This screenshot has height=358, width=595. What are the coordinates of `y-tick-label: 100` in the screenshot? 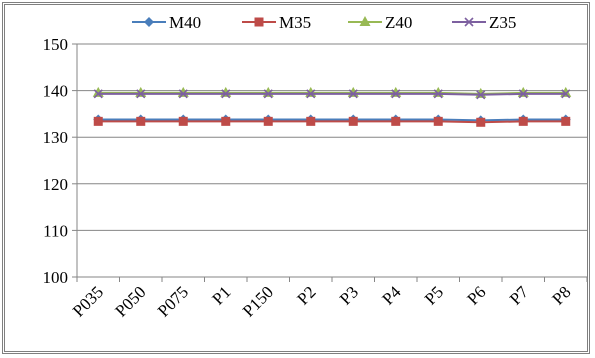 It's located at (56, 277).